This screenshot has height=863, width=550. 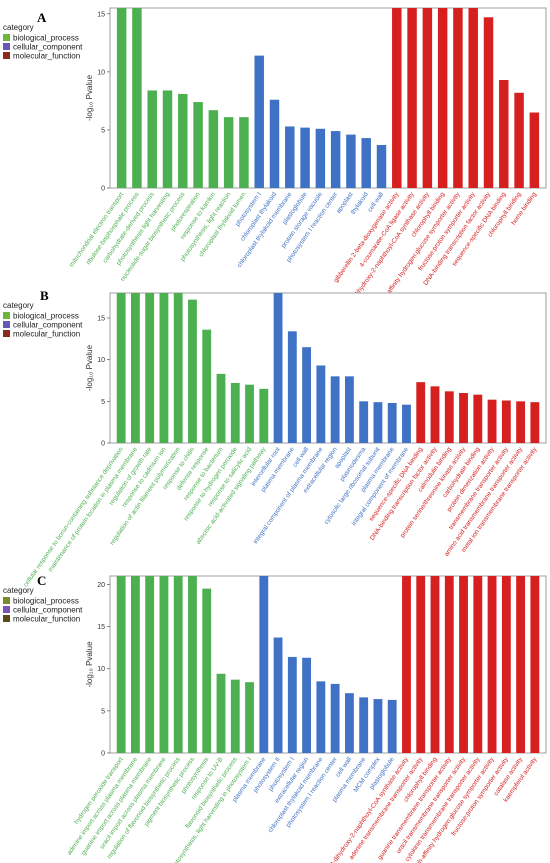 What do you see at coordinates (101, 585) in the screenshot?
I see `y-tick-label: 20` at bounding box center [101, 585].